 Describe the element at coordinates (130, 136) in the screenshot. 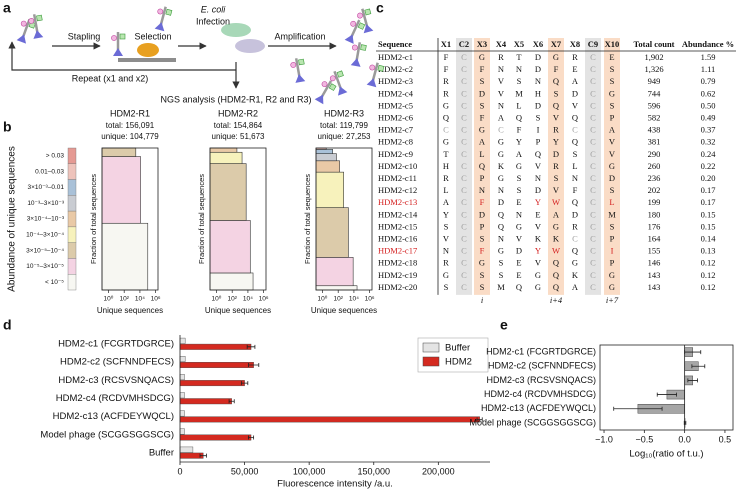

I see `panel-unique: unique: 104,779` at that location.